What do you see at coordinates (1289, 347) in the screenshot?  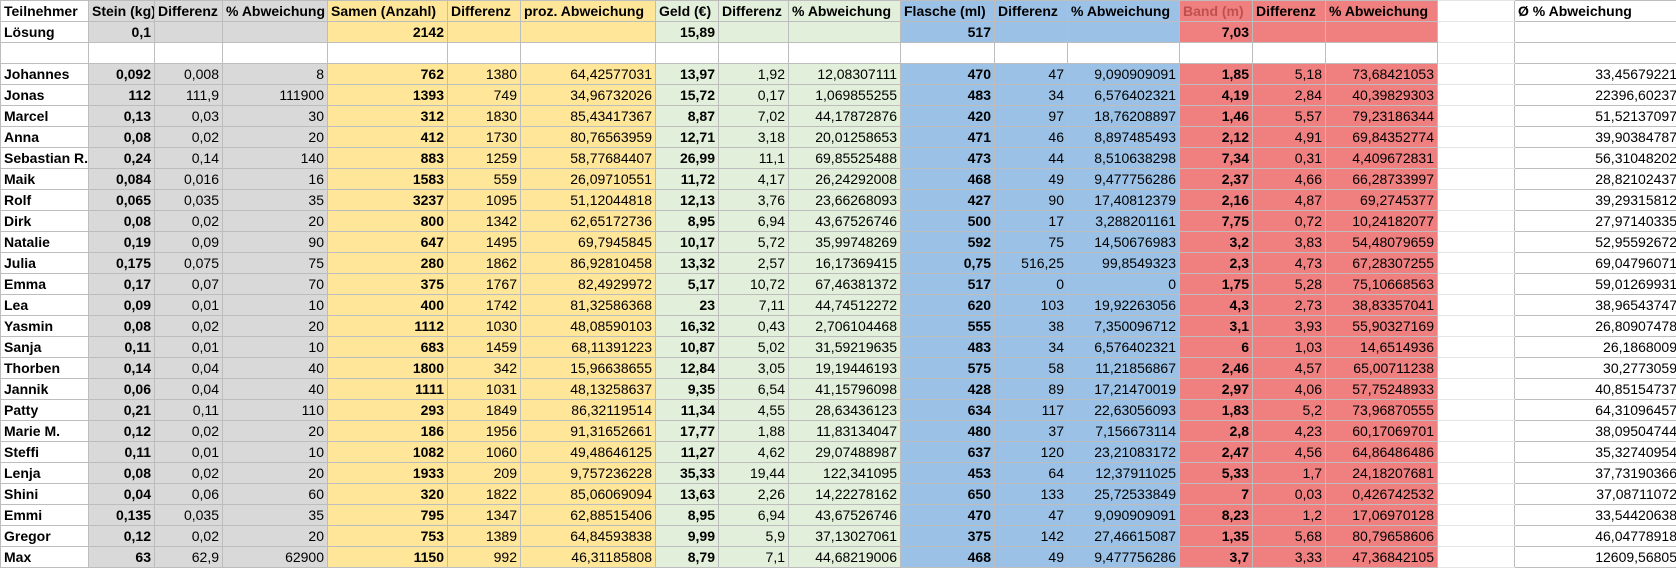 I see `band-diff: 1,03` at bounding box center [1289, 347].